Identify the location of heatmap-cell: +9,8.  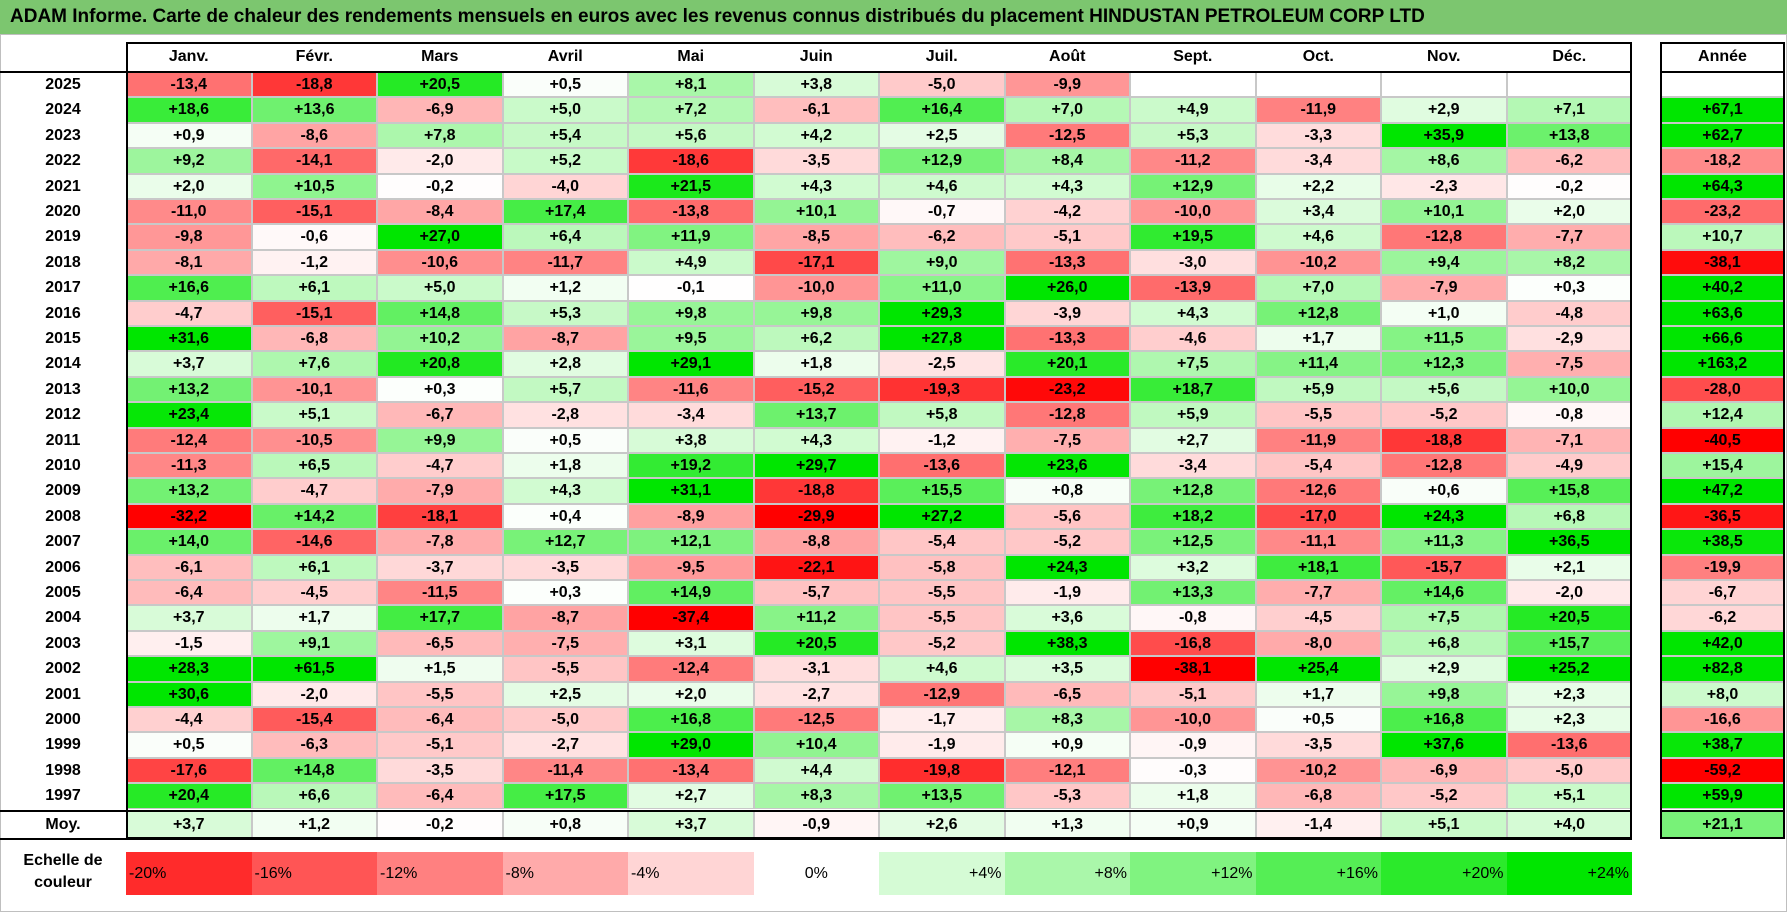
(691, 313).